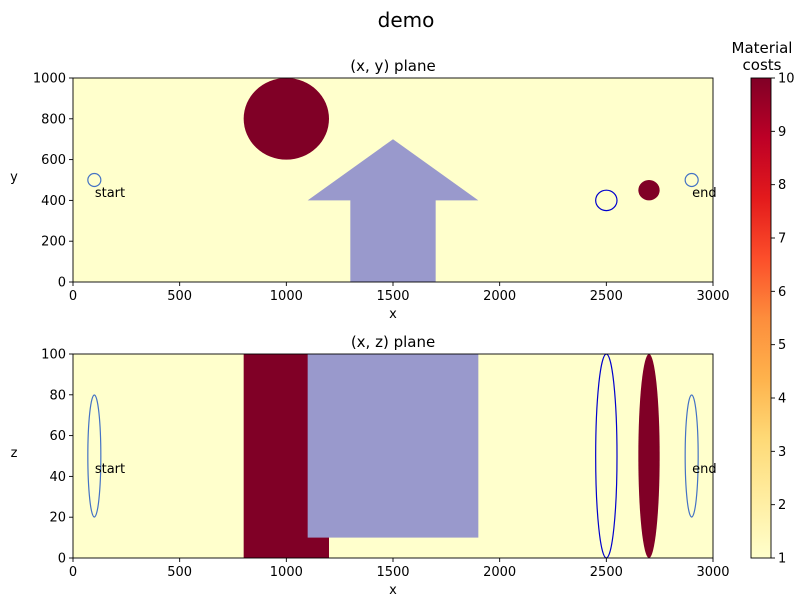 This screenshot has width=811, height=611. I want to click on colorbar-tick-label: 3, so click(782, 452).